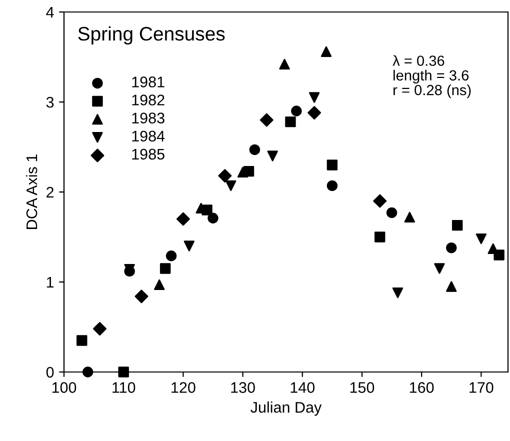  What do you see at coordinates (148, 118) in the screenshot?
I see `legend-label: 1983` at bounding box center [148, 118].